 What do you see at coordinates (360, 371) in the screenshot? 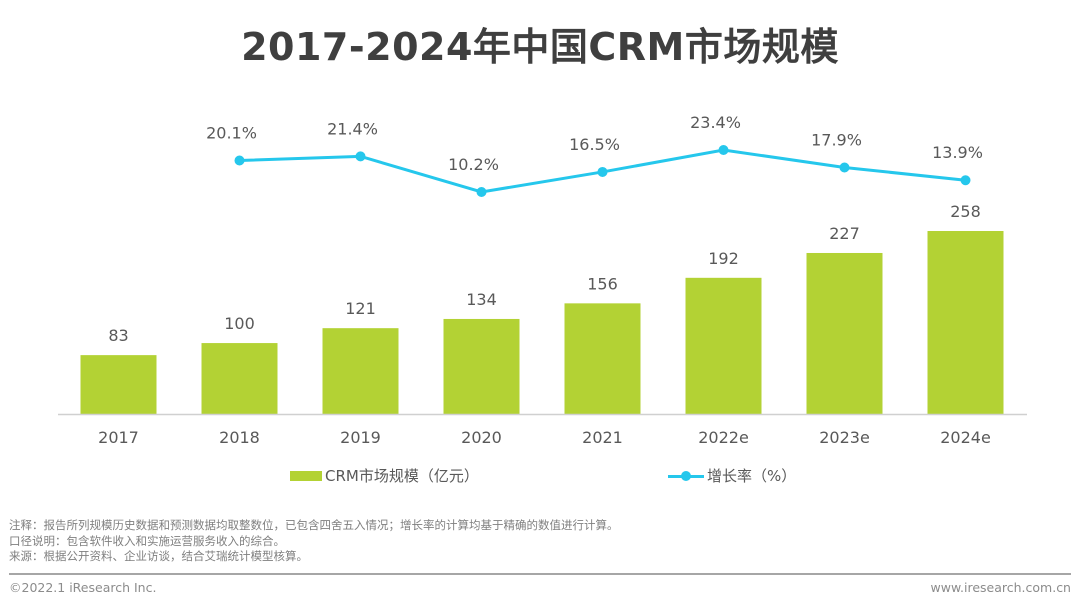
I see `bar-2019` at bounding box center [360, 371].